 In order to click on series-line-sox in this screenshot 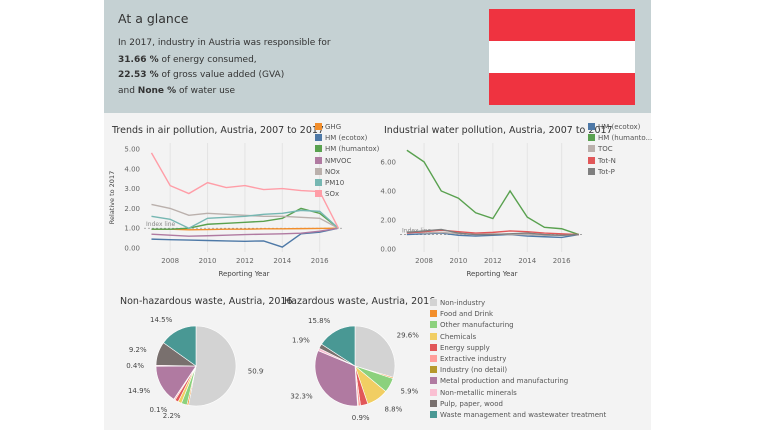, I will do `click(245, 190)`.